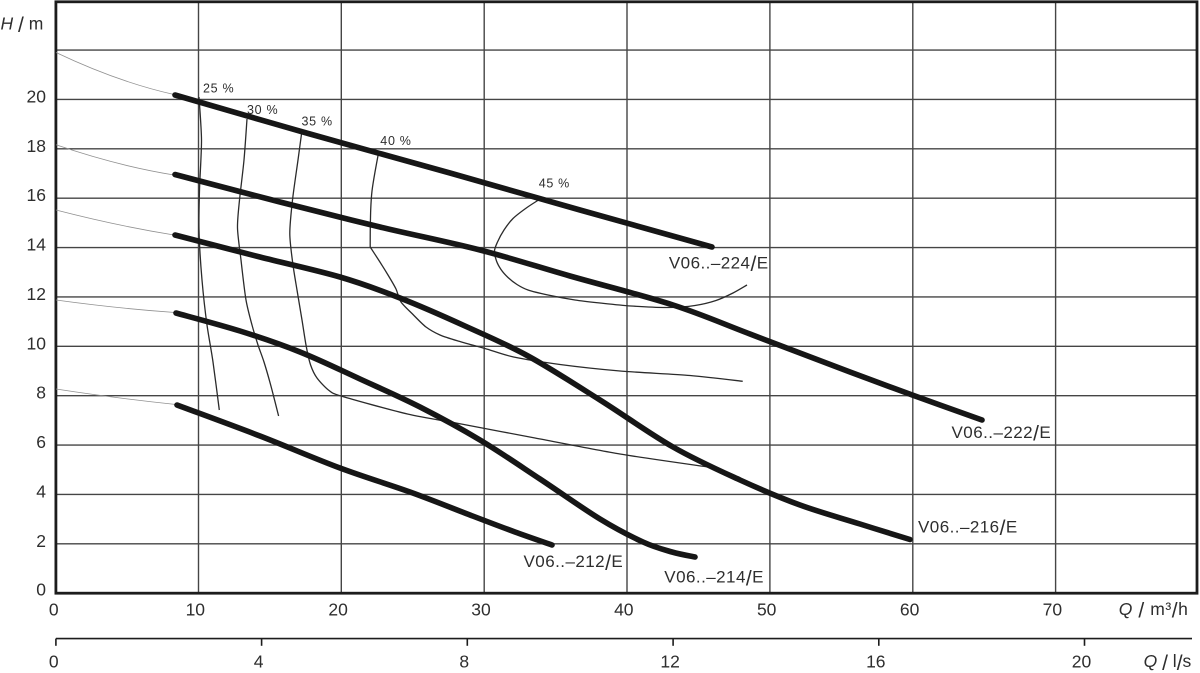  I want to click on svg-text: 70, so click(1053, 610).